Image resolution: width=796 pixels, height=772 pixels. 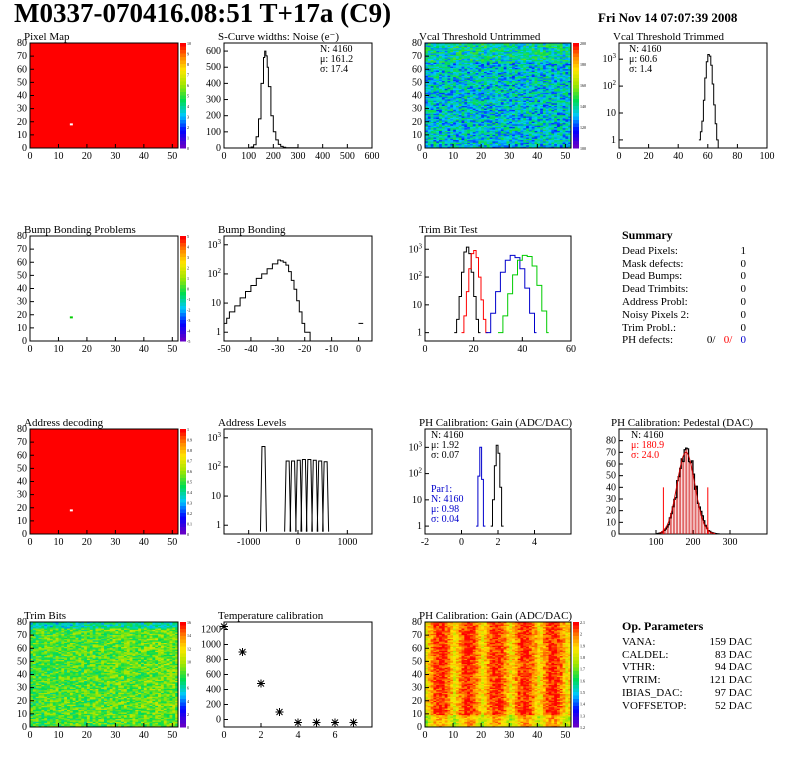 I want to click on x-tick-label: 1000, so click(x=347, y=542).